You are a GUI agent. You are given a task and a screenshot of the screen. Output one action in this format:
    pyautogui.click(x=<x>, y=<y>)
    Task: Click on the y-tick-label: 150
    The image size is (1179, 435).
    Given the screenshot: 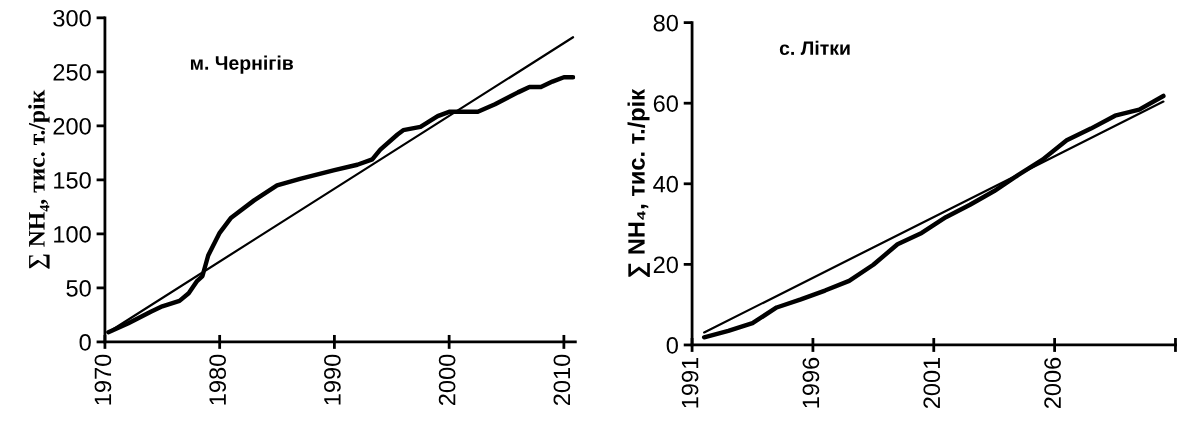 What is the action you would take?
    pyautogui.click(x=72, y=180)
    